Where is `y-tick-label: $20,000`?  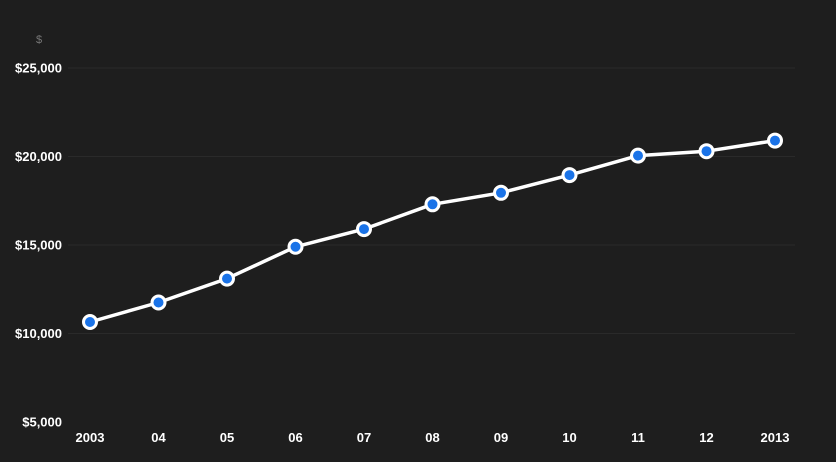
y-tick-label: $20,000 is located at coordinates (38, 156).